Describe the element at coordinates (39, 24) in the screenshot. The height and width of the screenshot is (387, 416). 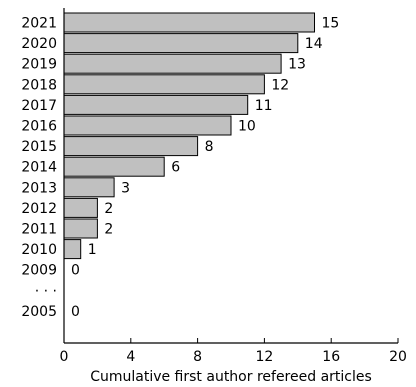
I see `category-label: 2021` at that location.